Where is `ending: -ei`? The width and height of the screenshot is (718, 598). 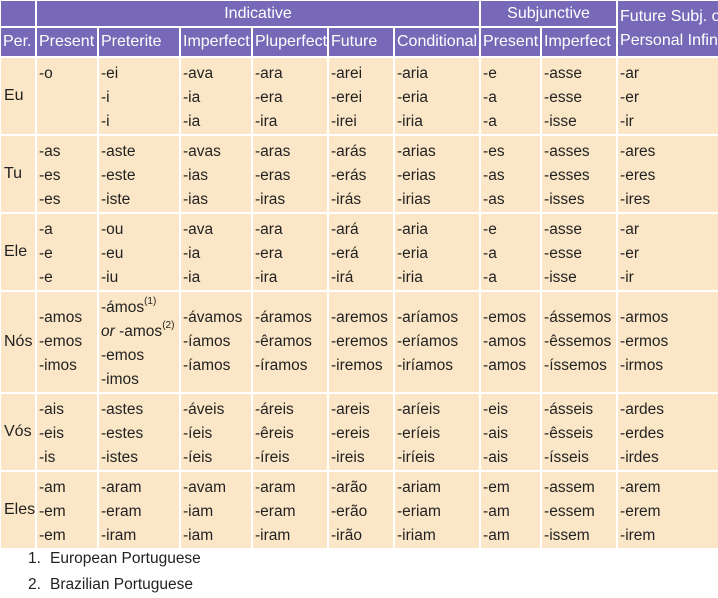
ending: -ei is located at coordinates (110, 73).